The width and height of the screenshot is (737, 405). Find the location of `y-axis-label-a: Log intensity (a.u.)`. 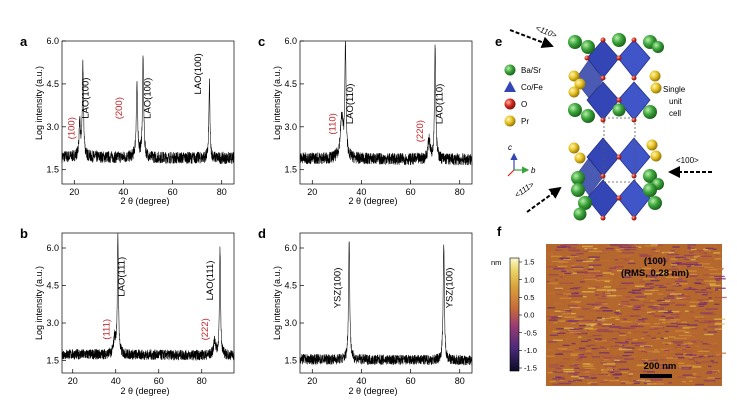

y-axis-label-a: Log intensity (a.u.) is located at coordinates (39, 103).